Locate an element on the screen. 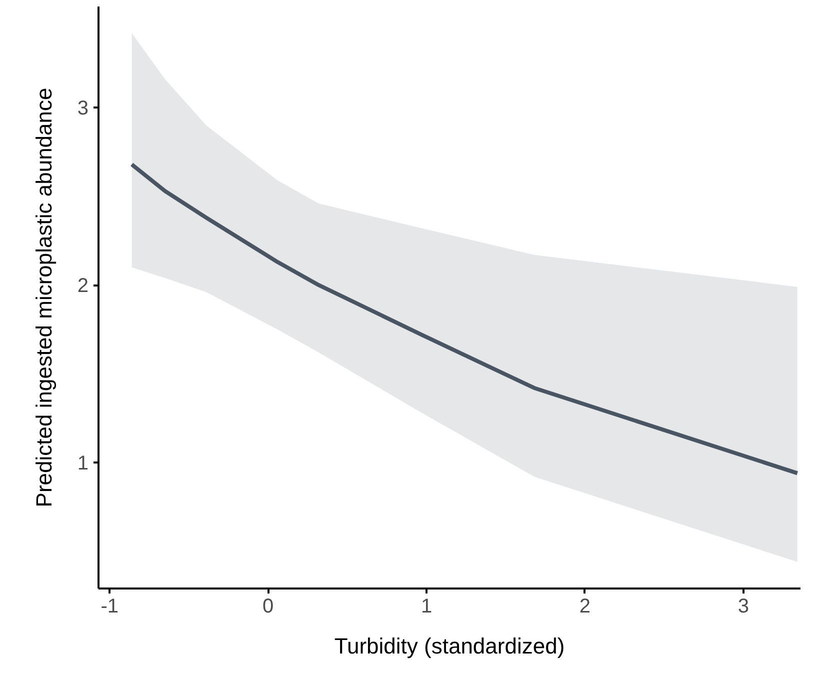 This screenshot has width=817, height=686. y-tick-label: 3 is located at coordinates (82, 109).